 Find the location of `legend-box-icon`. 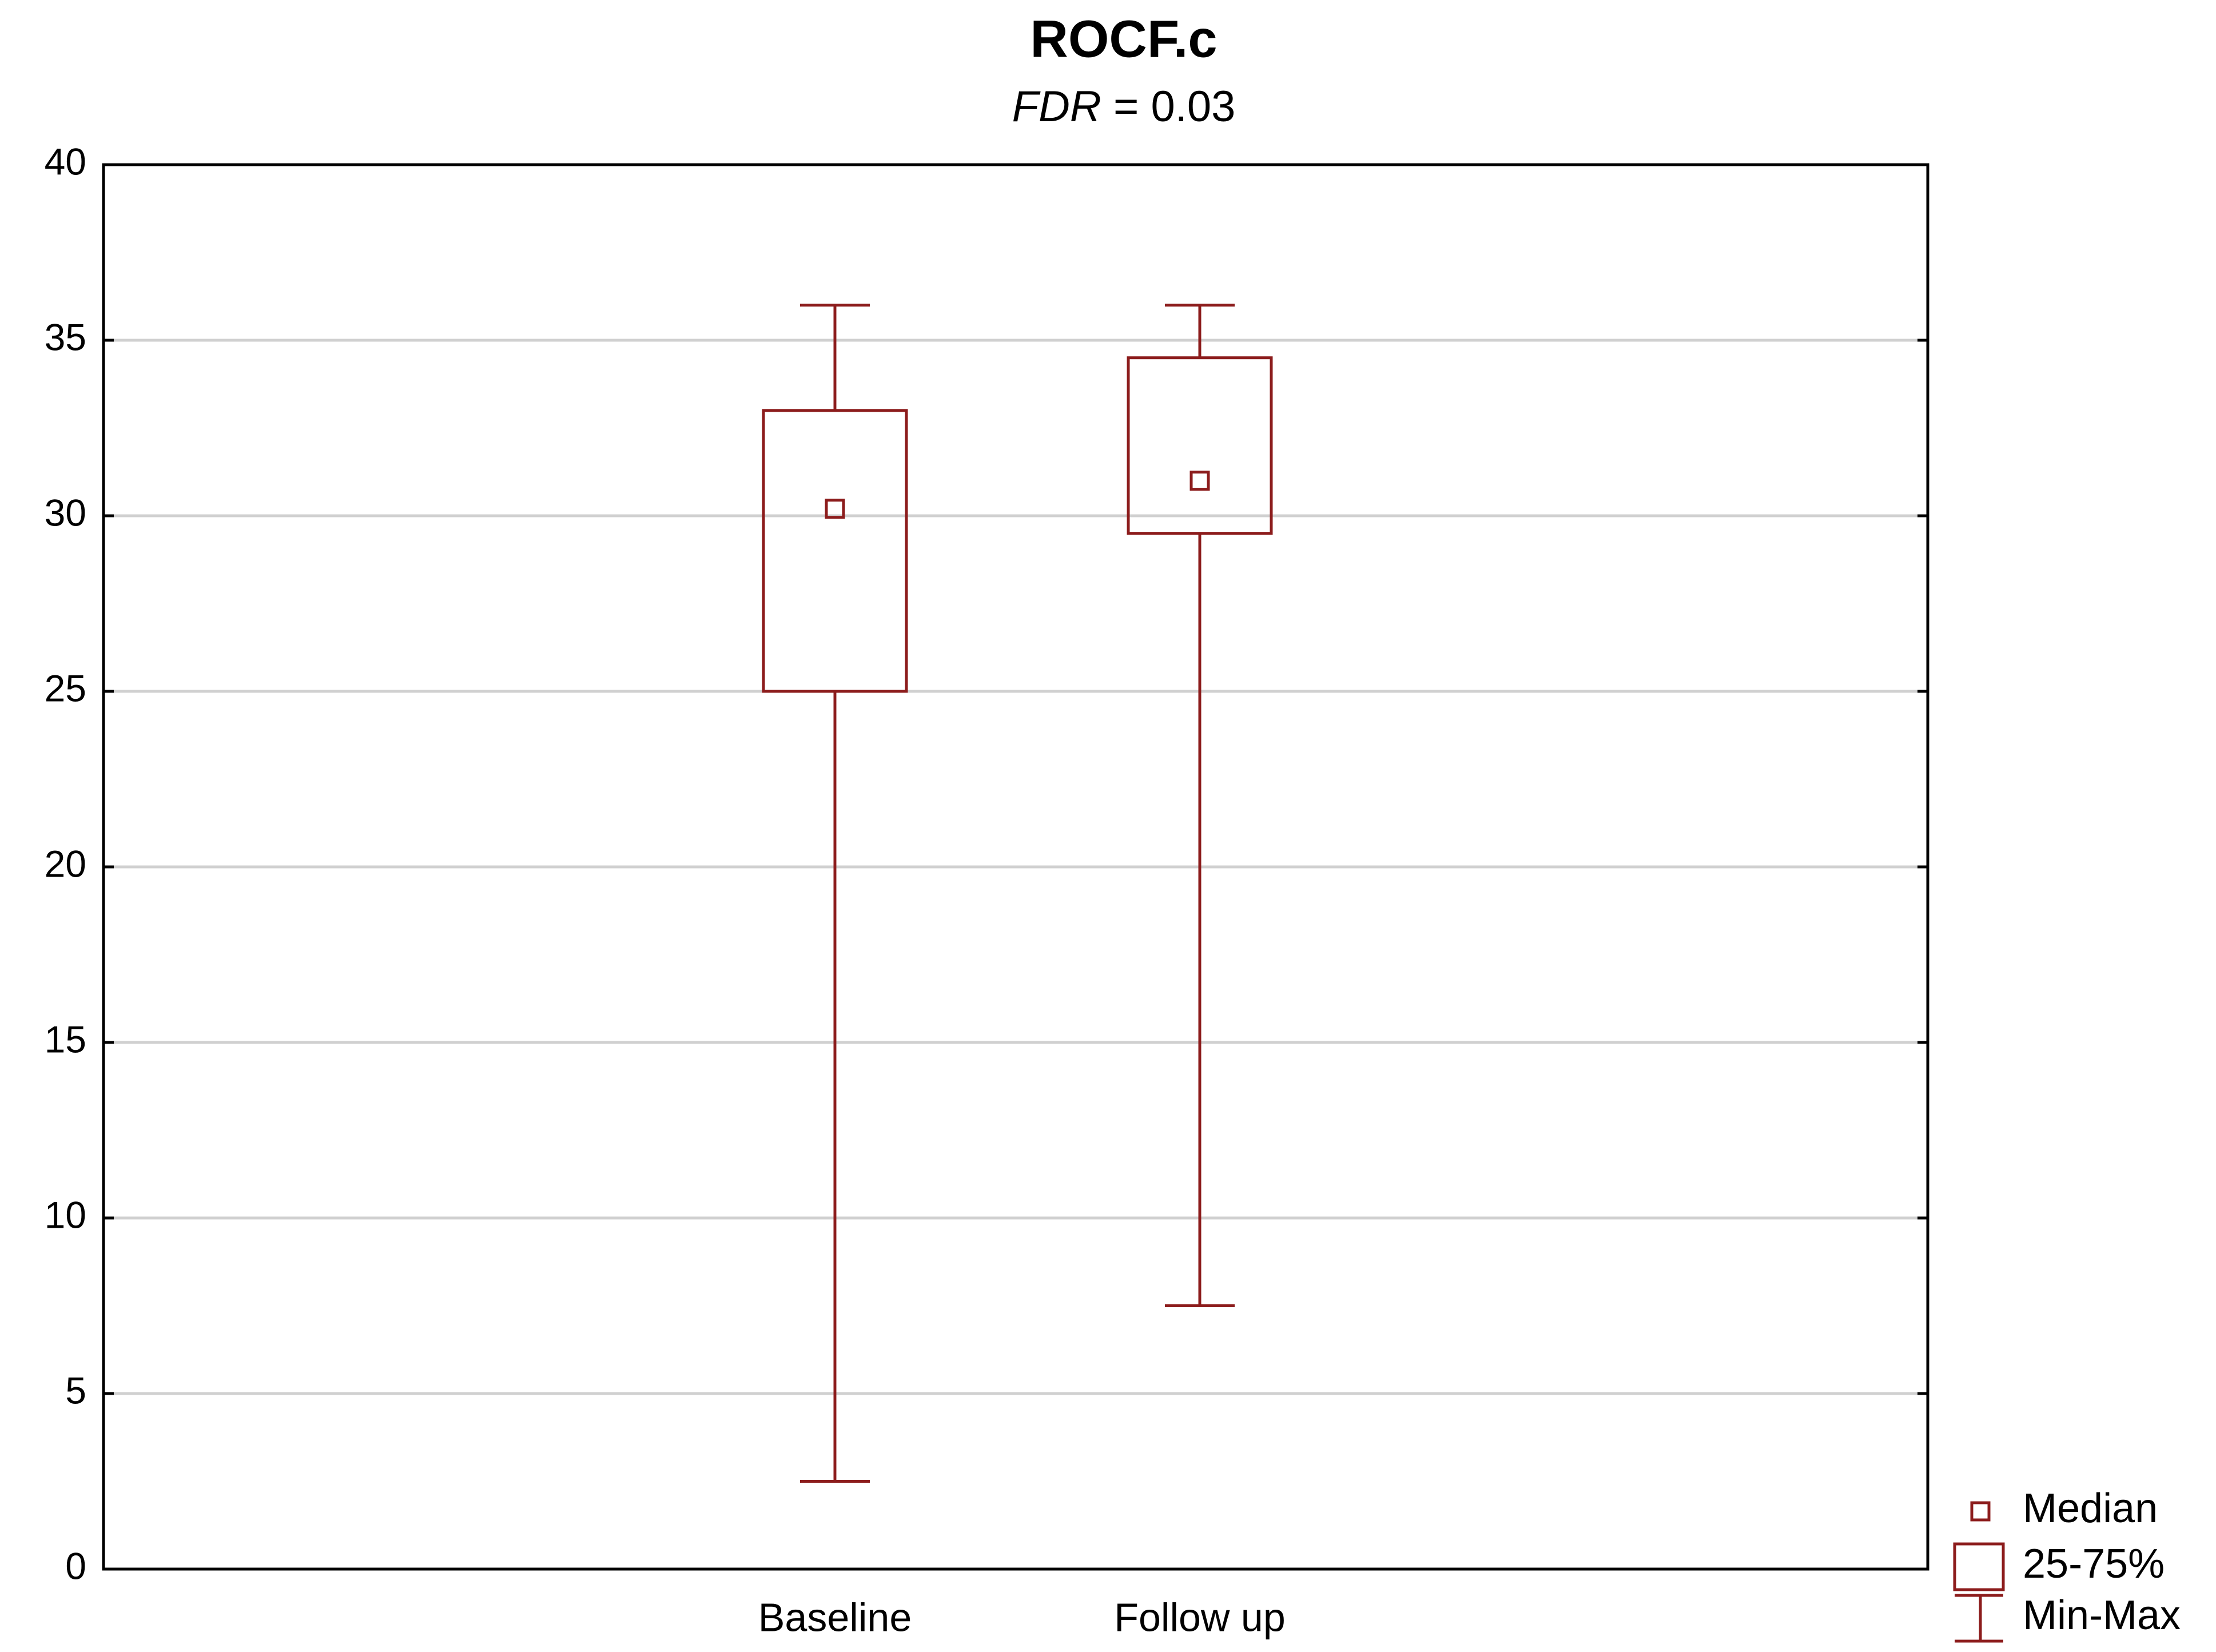

legend-box-icon is located at coordinates (1979, 1567).